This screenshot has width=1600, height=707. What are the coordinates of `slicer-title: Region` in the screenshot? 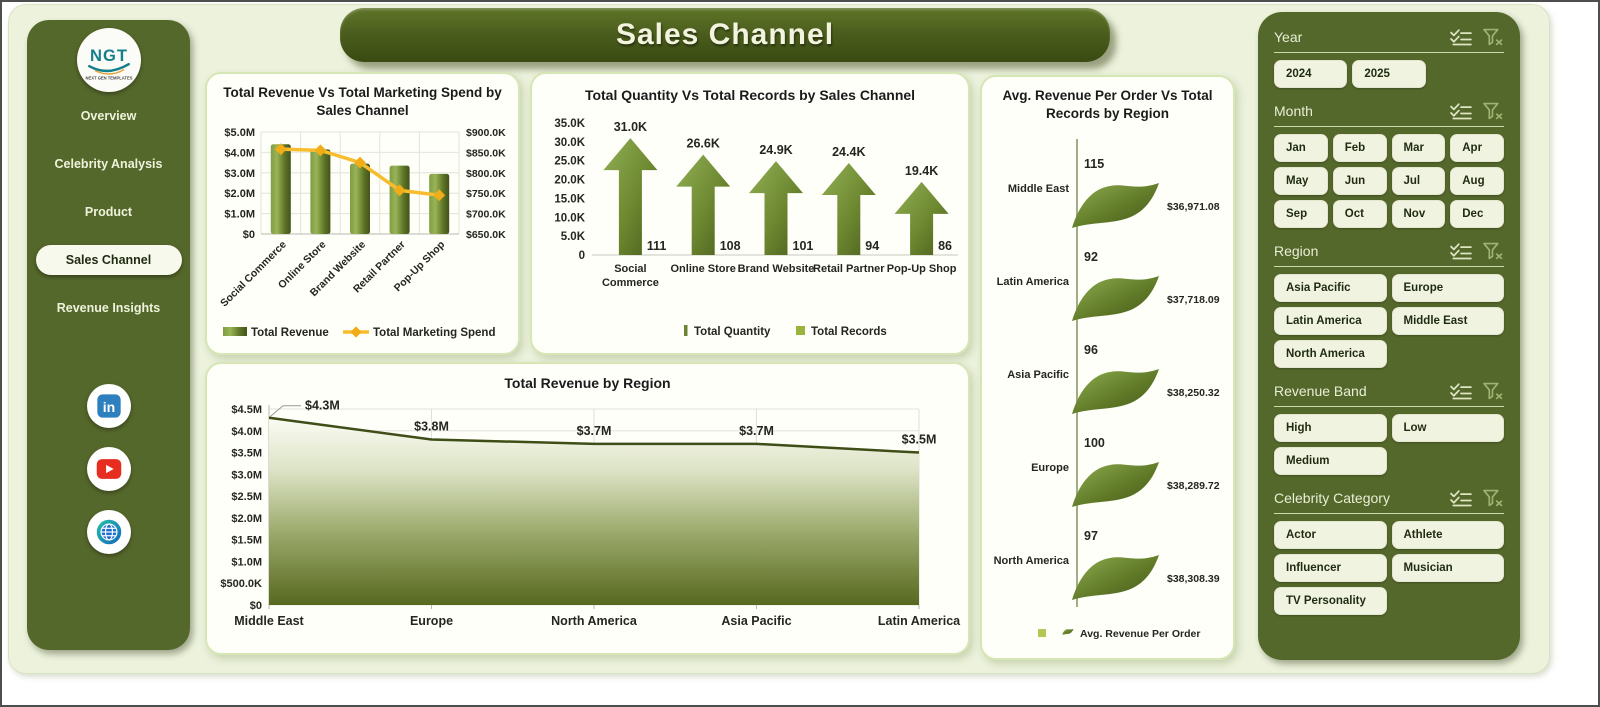 It's located at (1296, 251).